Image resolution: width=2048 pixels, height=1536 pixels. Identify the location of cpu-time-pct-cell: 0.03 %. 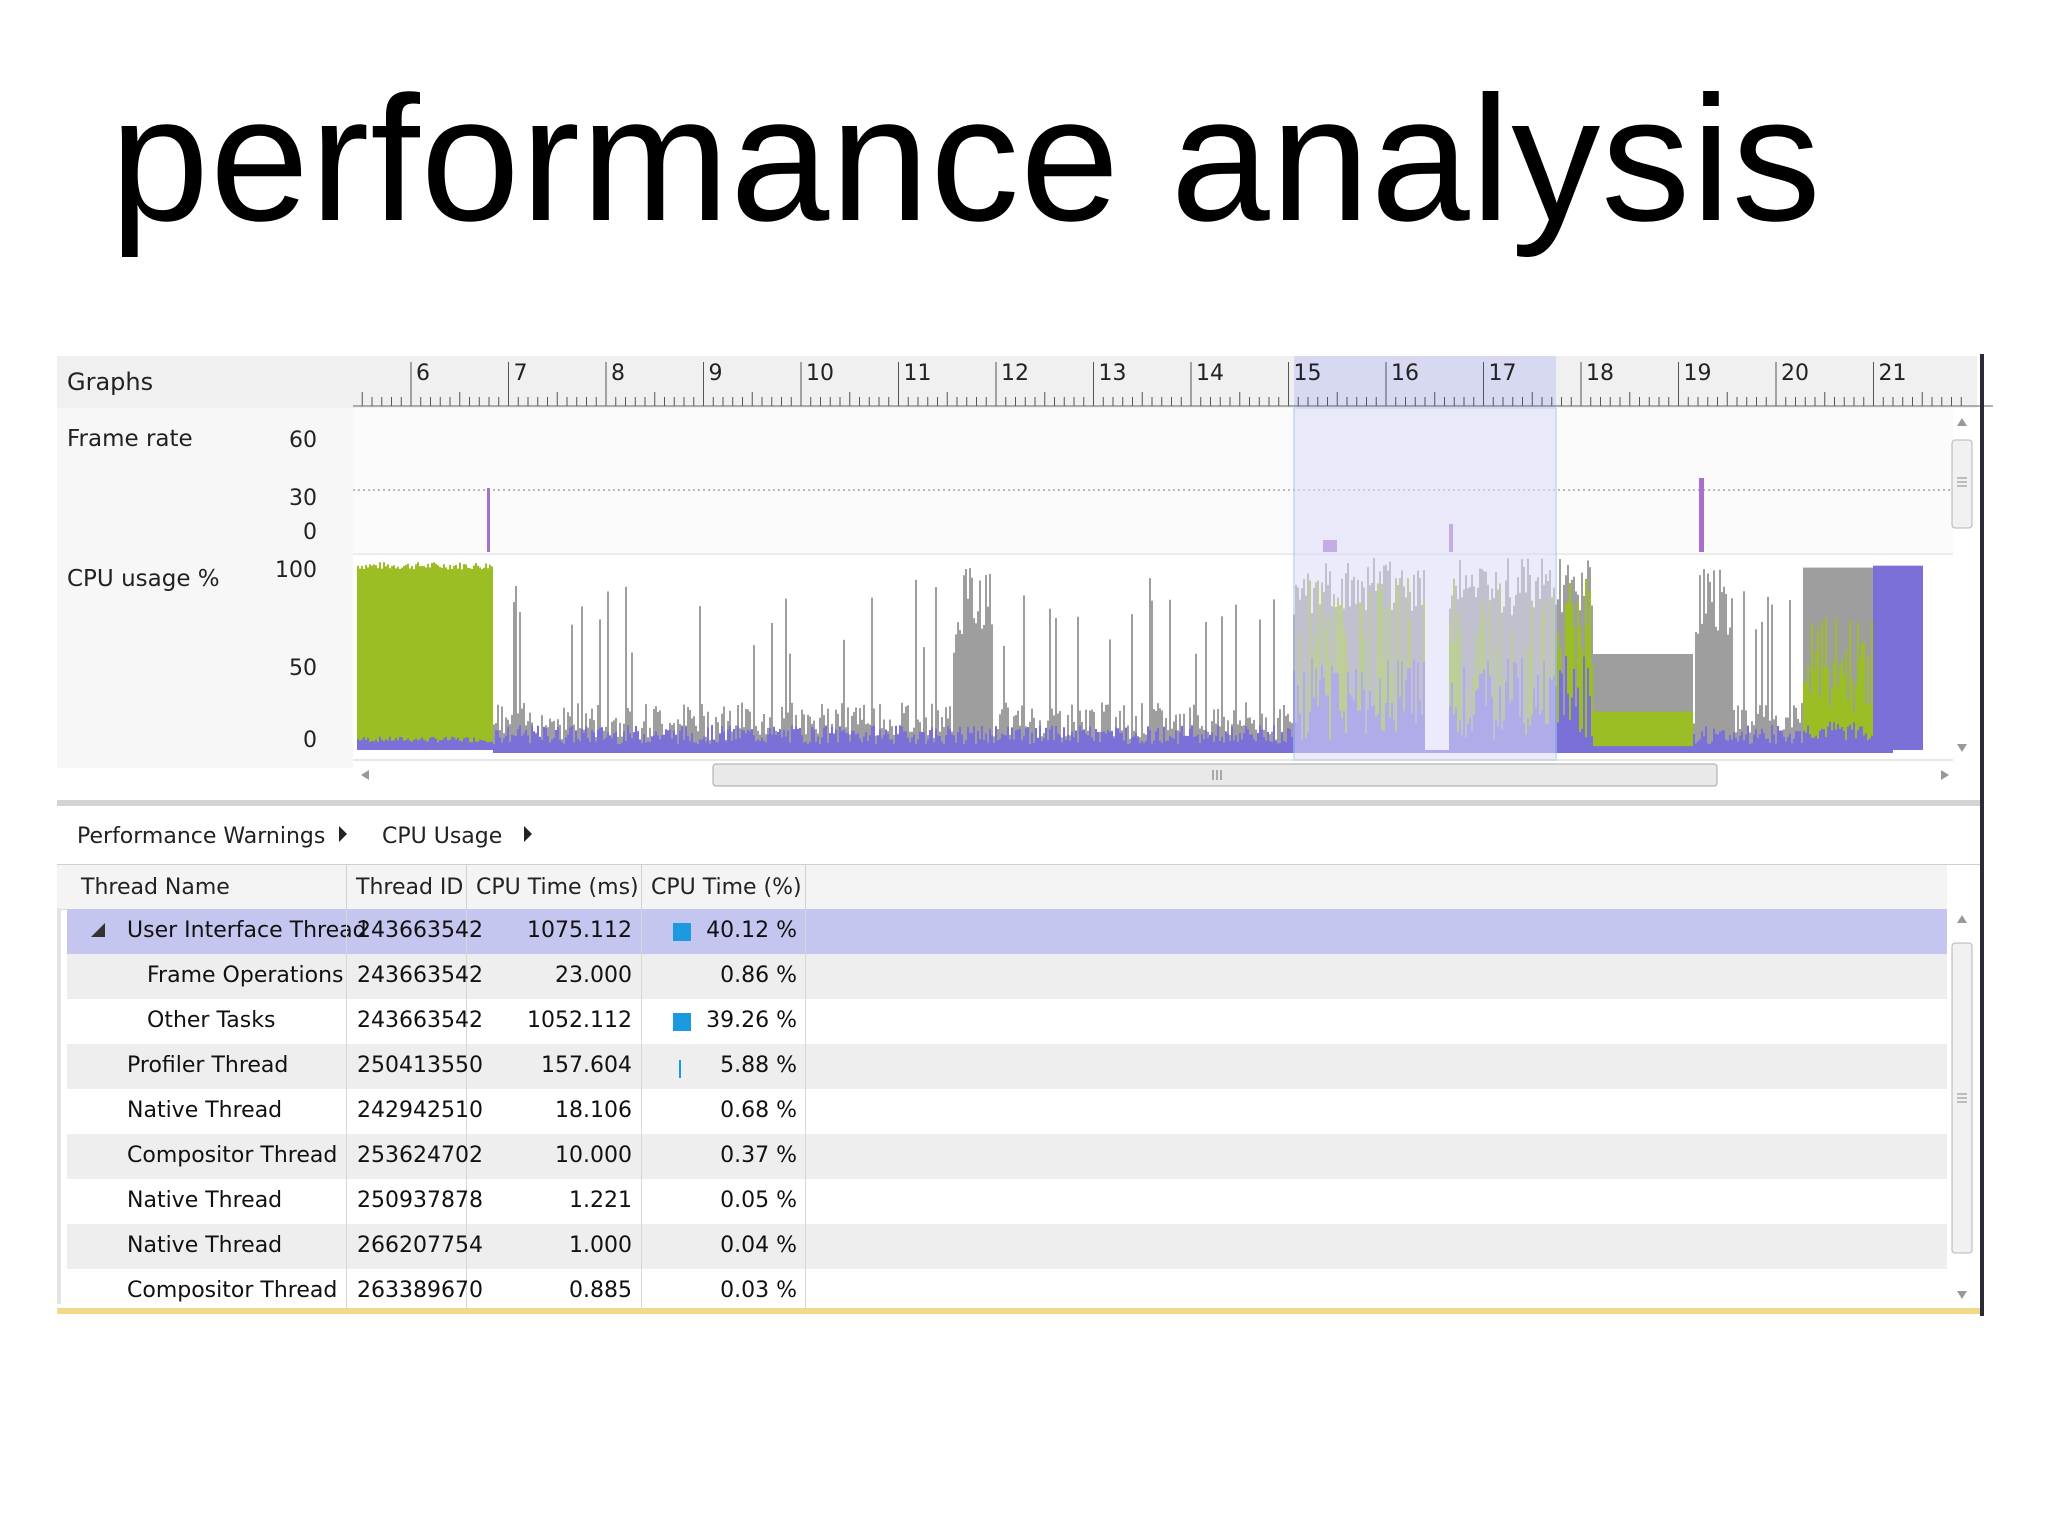
(758, 1290).